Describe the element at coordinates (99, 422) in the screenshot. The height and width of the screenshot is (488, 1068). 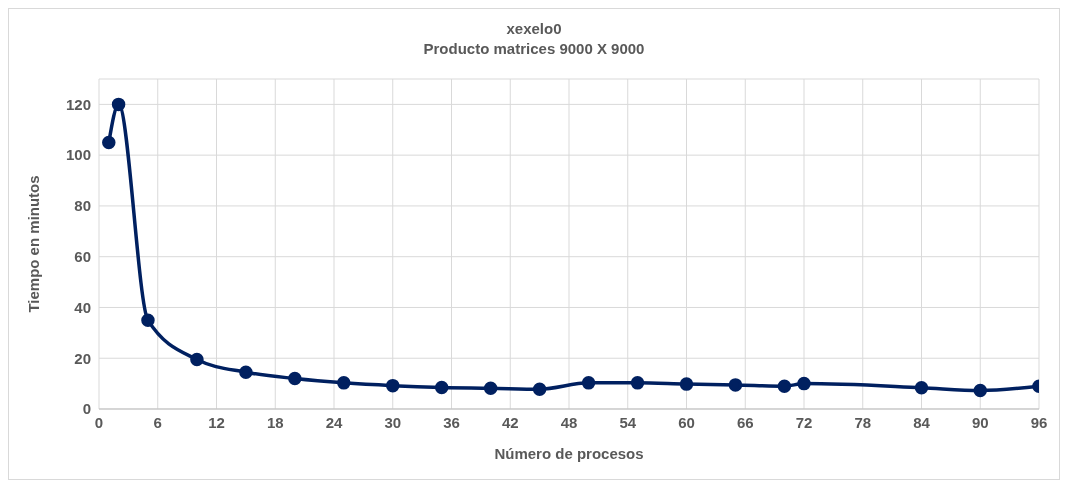
I see `x-tick-label: 0` at that location.